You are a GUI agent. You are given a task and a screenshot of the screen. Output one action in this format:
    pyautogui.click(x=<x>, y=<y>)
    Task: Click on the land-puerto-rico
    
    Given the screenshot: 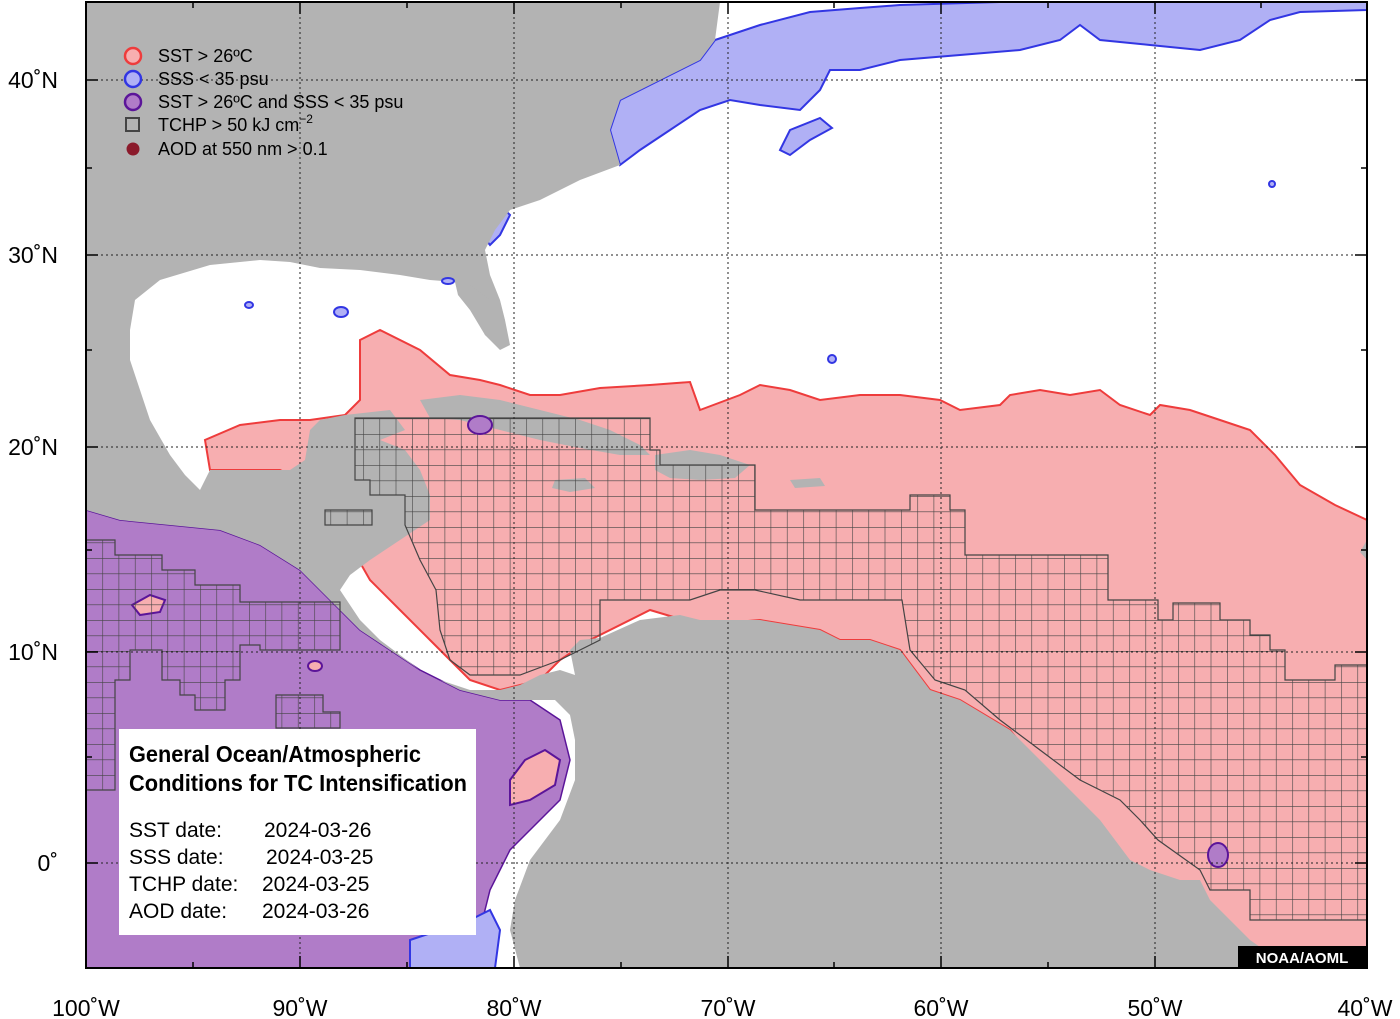 What is the action you would take?
    pyautogui.click(x=807, y=483)
    